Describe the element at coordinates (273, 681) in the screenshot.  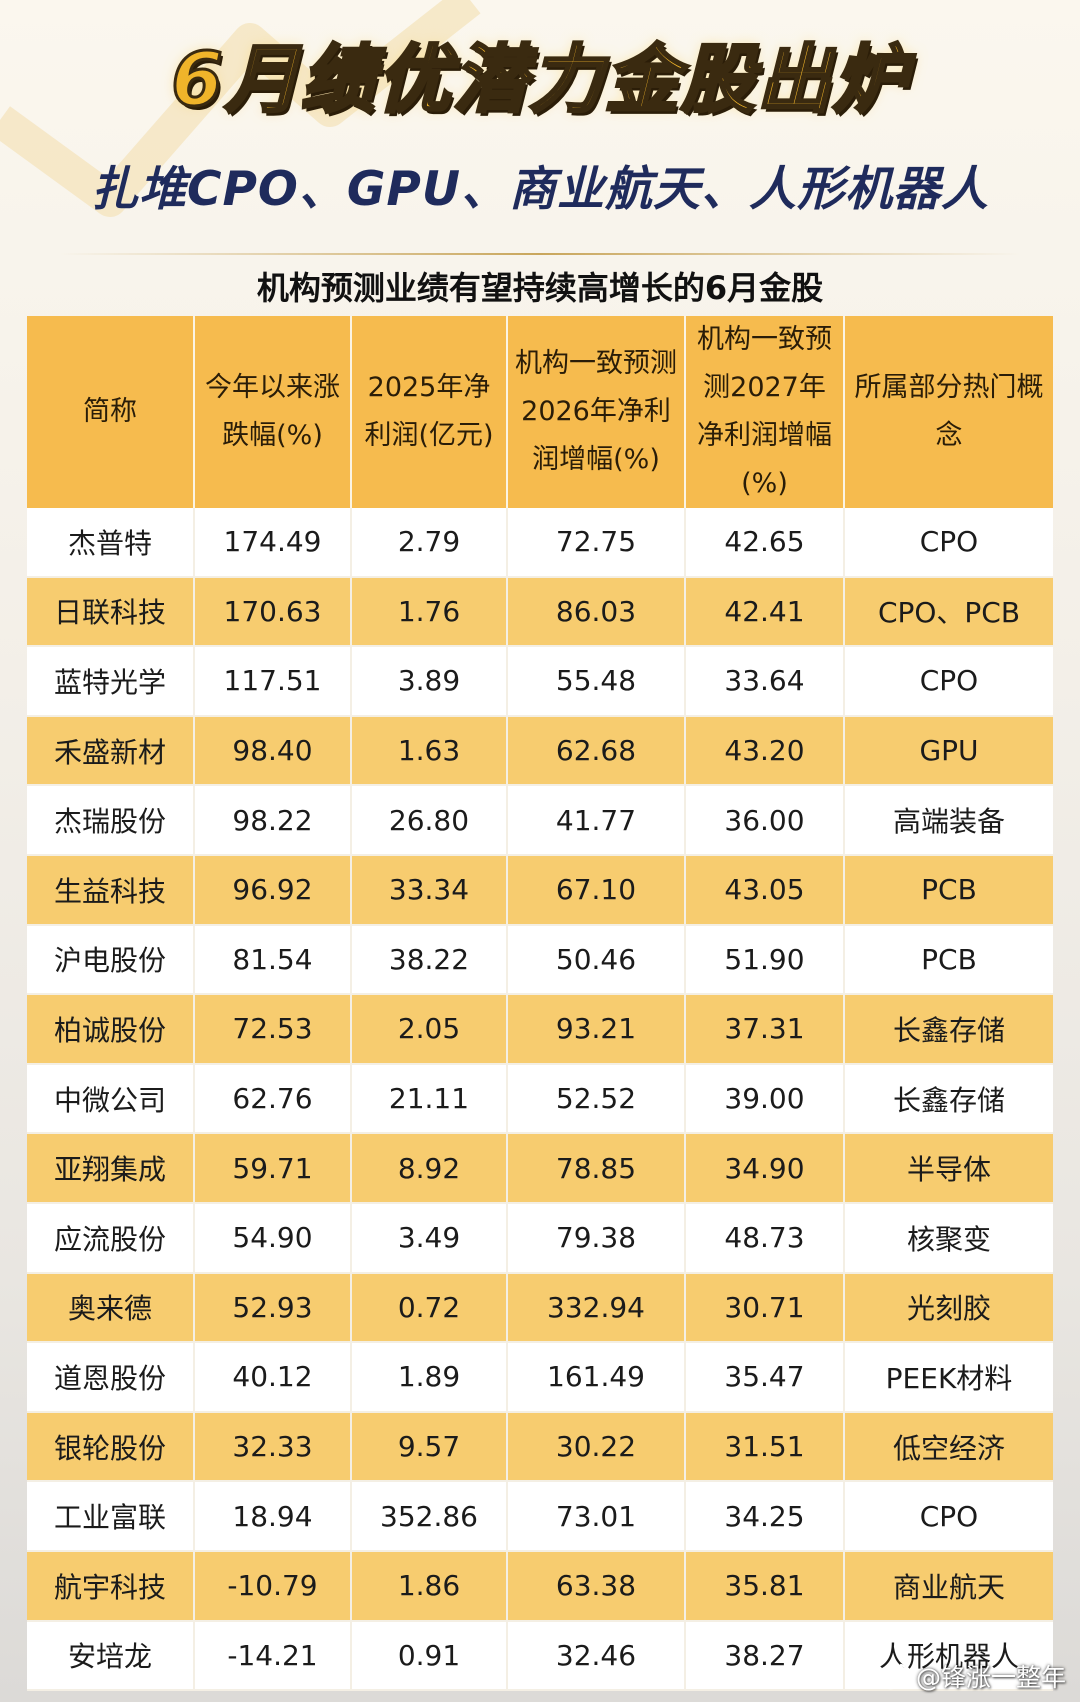
I see `table-cell: 117.51` at that location.